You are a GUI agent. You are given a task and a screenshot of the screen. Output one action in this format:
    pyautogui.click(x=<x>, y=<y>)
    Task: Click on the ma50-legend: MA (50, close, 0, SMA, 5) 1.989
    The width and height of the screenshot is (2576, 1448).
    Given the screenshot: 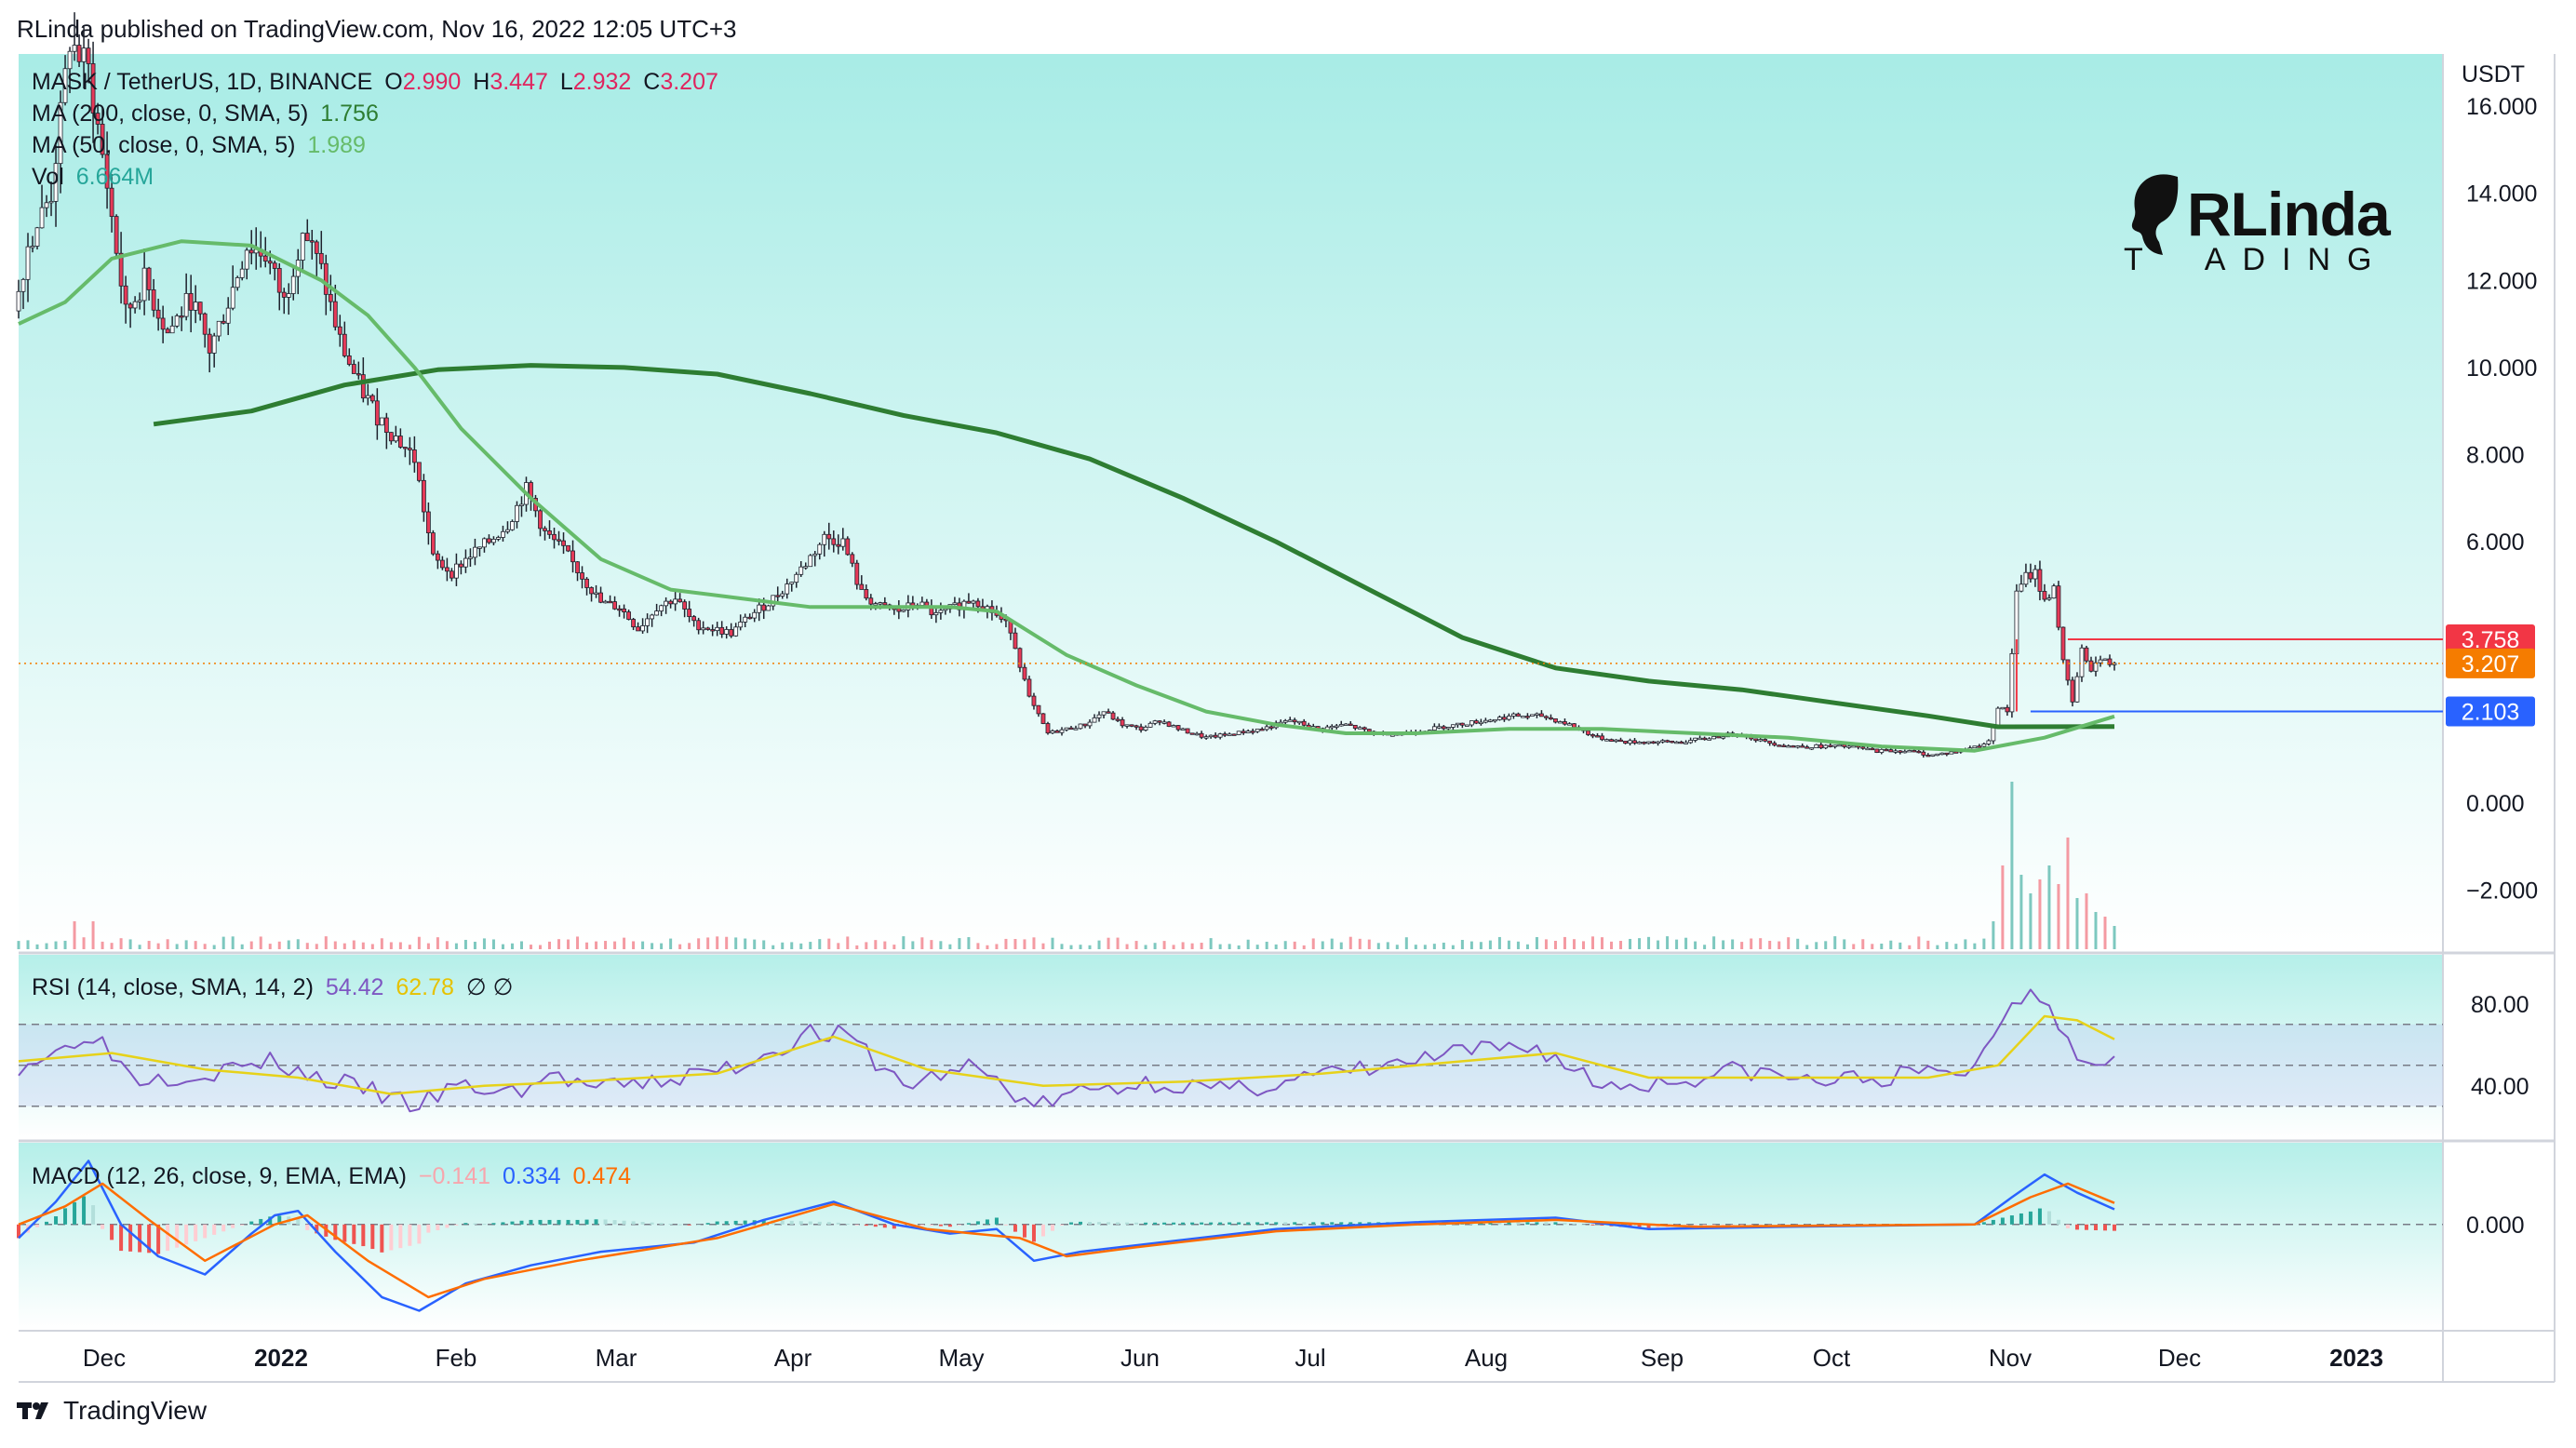 What is the action you would take?
    pyautogui.click(x=201, y=145)
    